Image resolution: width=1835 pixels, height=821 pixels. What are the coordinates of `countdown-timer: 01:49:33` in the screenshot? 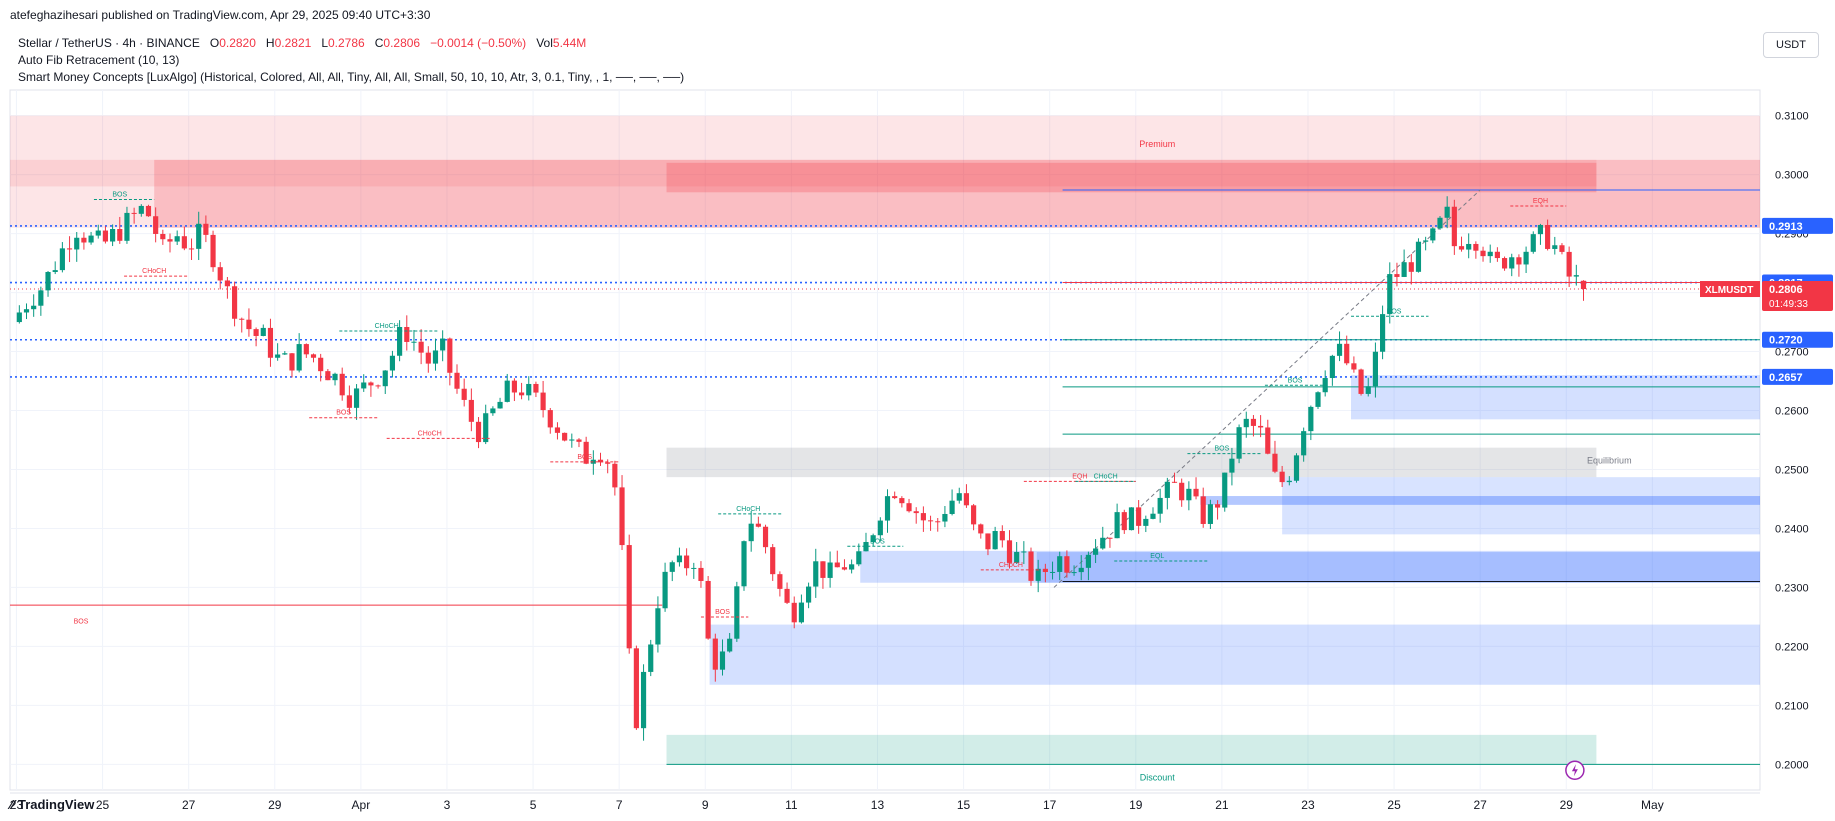 It's located at (1788, 304).